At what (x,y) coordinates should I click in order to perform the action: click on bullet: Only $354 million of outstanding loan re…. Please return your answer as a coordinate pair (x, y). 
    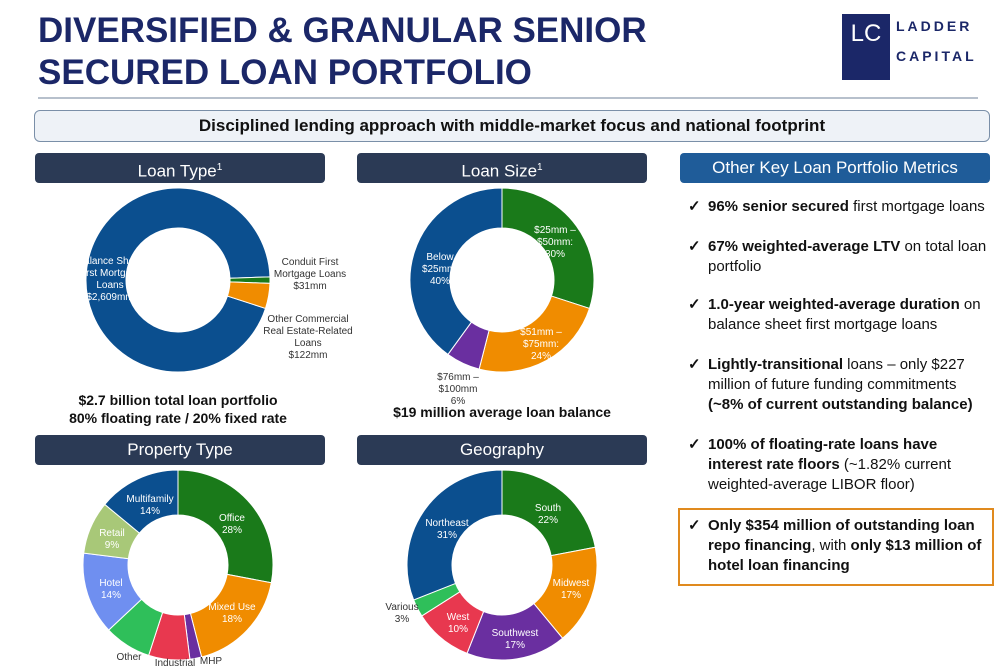
    Looking at the image, I should click on (839, 546).